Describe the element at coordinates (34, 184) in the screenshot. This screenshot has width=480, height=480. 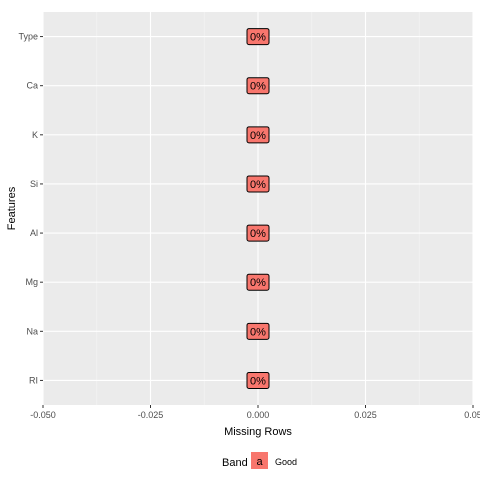
I see `y-tick-label: Si` at that location.